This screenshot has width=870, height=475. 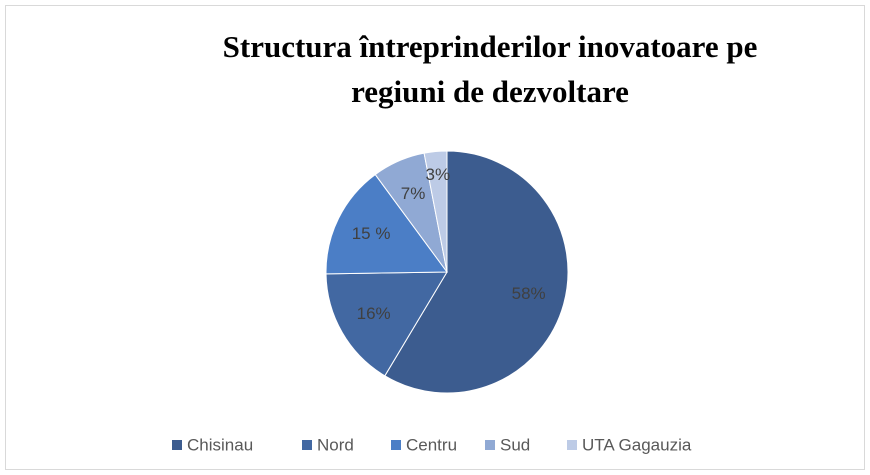 I want to click on data-label: 15 %, so click(x=371, y=233).